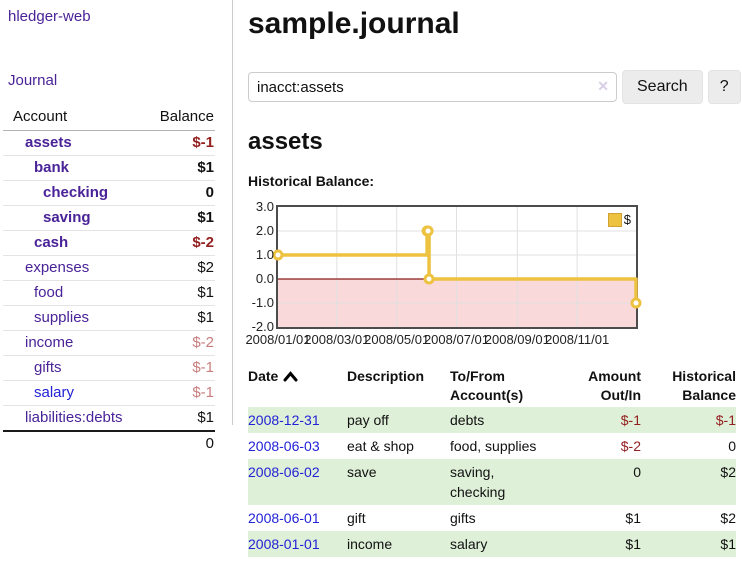 This screenshot has height=582, width=742. What do you see at coordinates (49, 16) in the screenshot?
I see `app-brand-link: hledger-web` at bounding box center [49, 16].